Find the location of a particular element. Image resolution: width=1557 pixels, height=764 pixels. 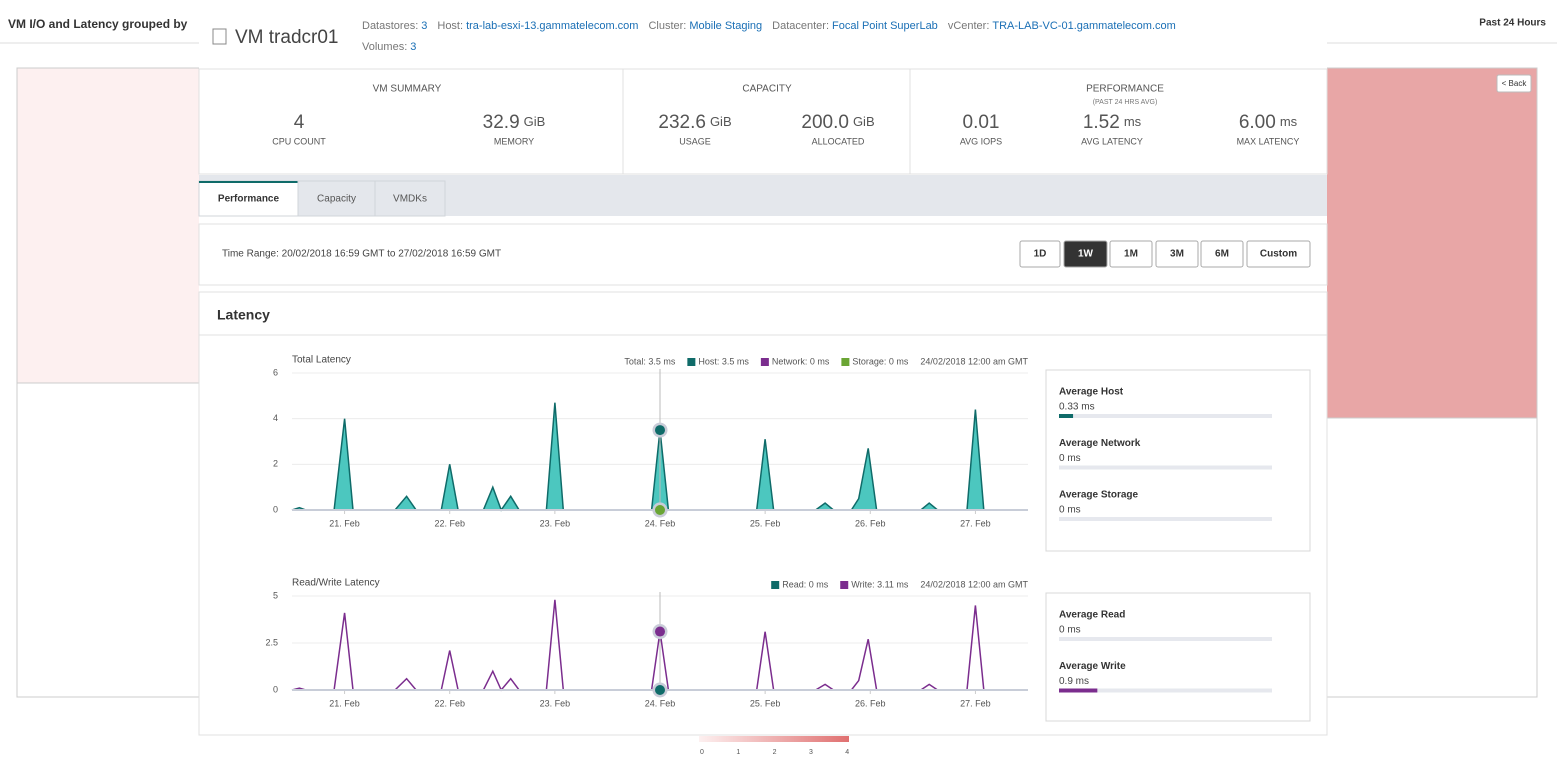

stat-value: 0.9 ms is located at coordinates (1074, 681).